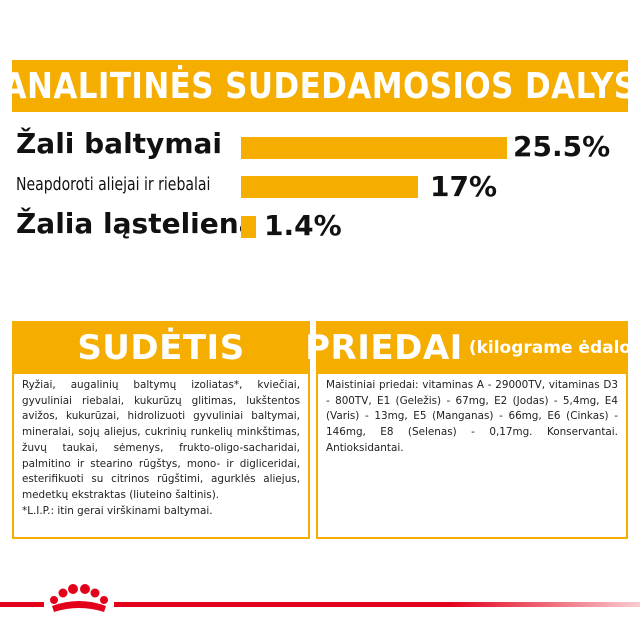  I want to click on analytics-title: ANALITINĖS SUDEDAMOSIOS DALYS, so click(320, 86).